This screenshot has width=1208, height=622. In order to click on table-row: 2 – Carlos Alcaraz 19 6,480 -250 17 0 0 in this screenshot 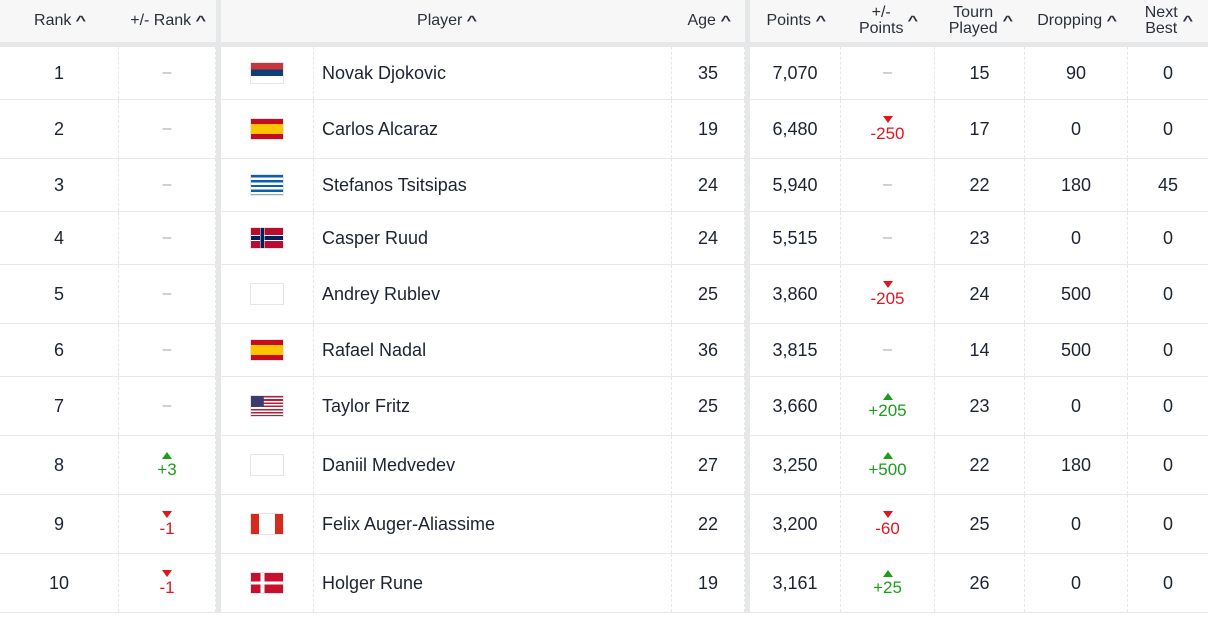, I will do `click(604, 129)`.